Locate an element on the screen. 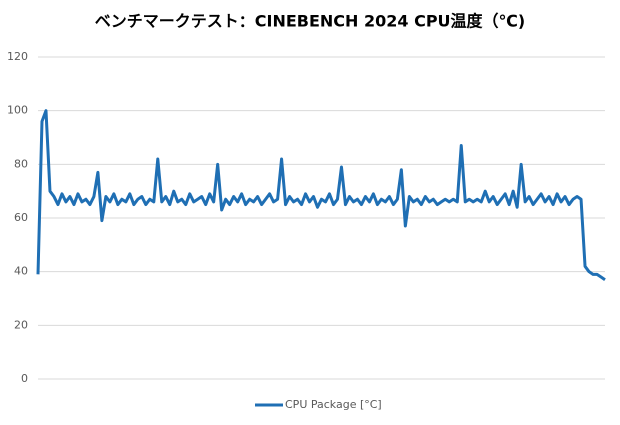 The width and height of the screenshot is (620, 425). y-tick-label: 100 is located at coordinates (17, 110).